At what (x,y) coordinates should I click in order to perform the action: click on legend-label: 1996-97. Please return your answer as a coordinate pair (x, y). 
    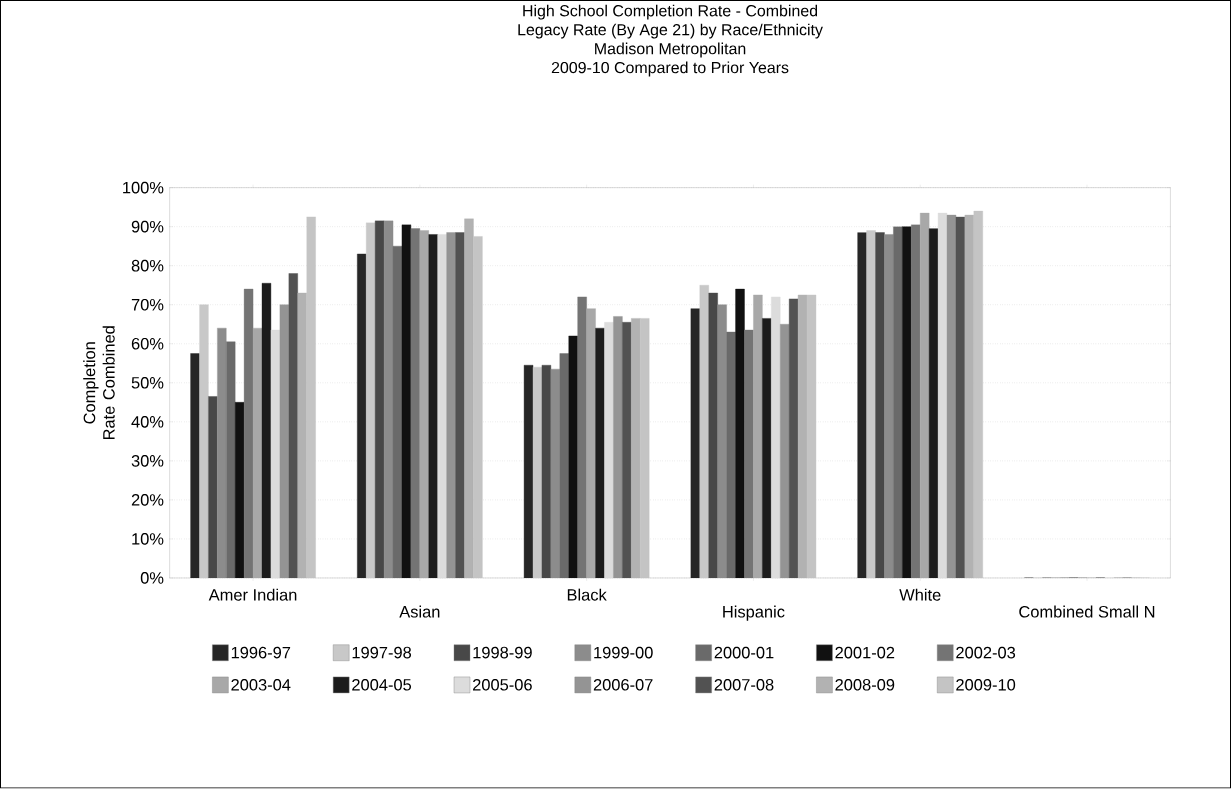
    Looking at the image, I should click on (261, 652).